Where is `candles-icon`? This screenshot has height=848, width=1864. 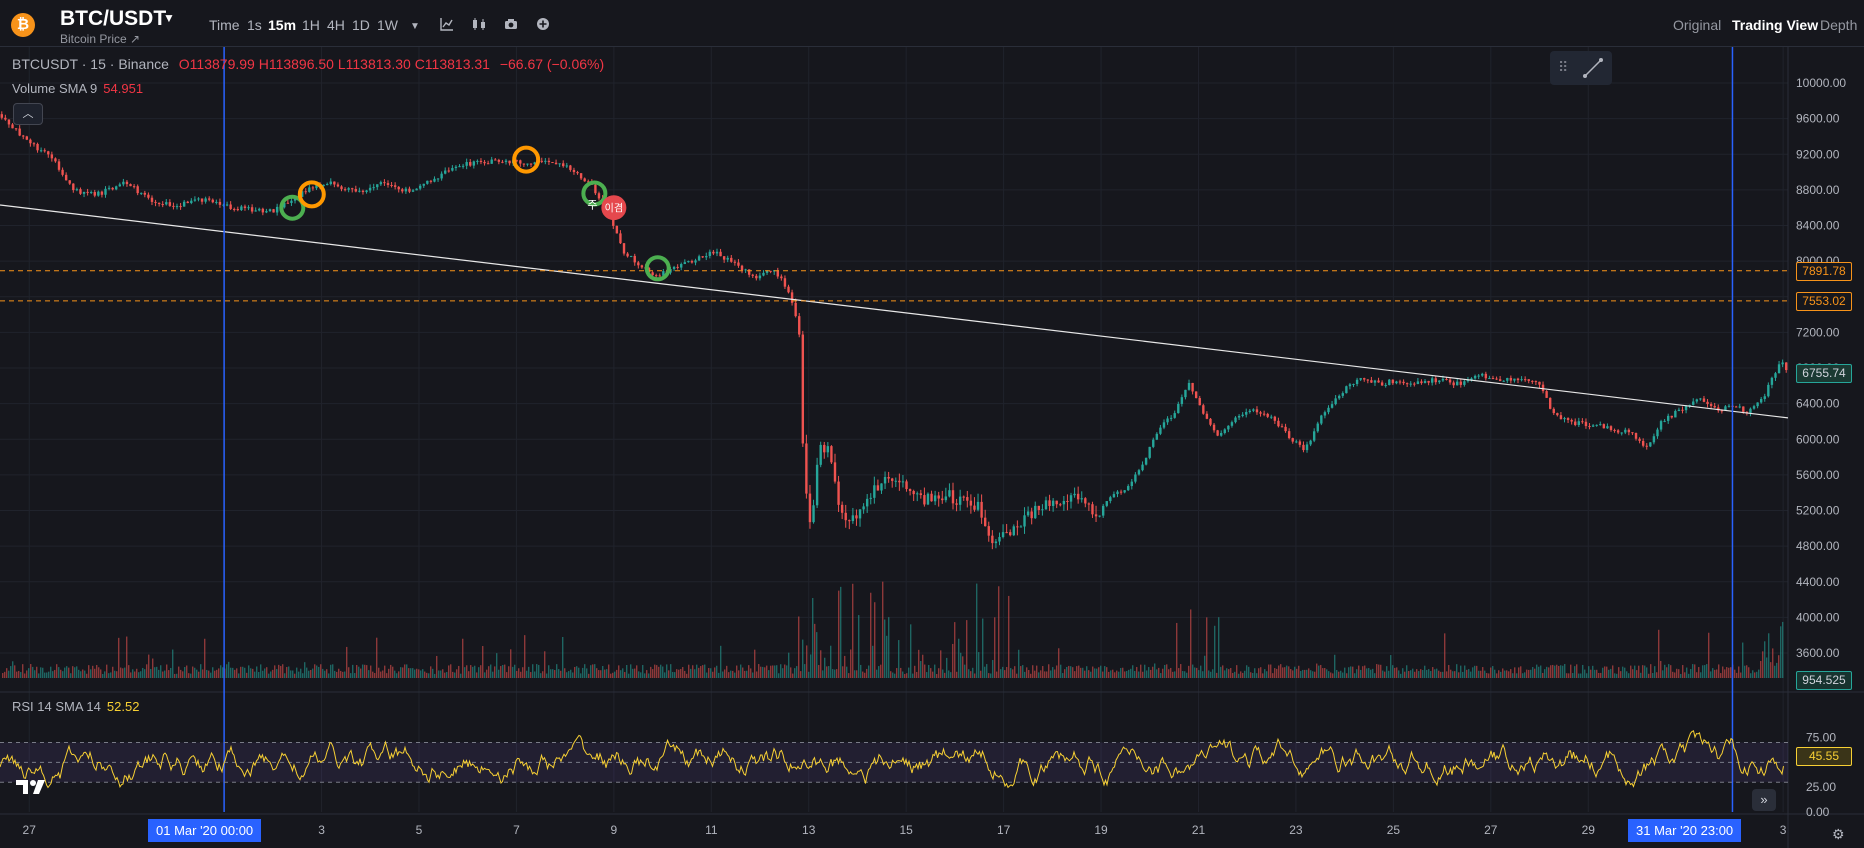
candles-icon is located at coordinates (479, 25).